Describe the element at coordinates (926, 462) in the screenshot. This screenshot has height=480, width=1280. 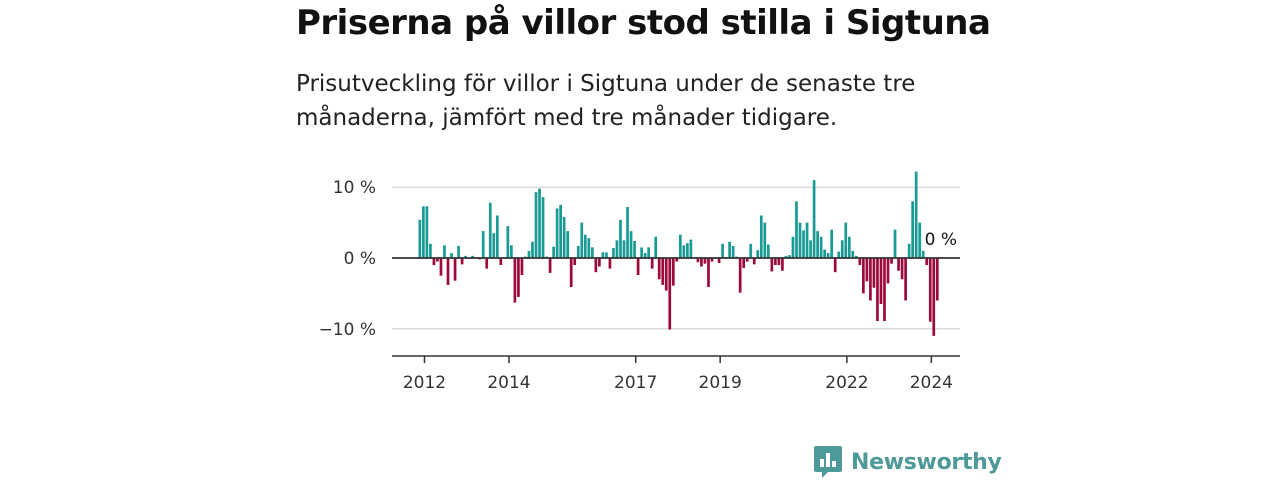
I see `brand-name: Newsworthy` at that location.